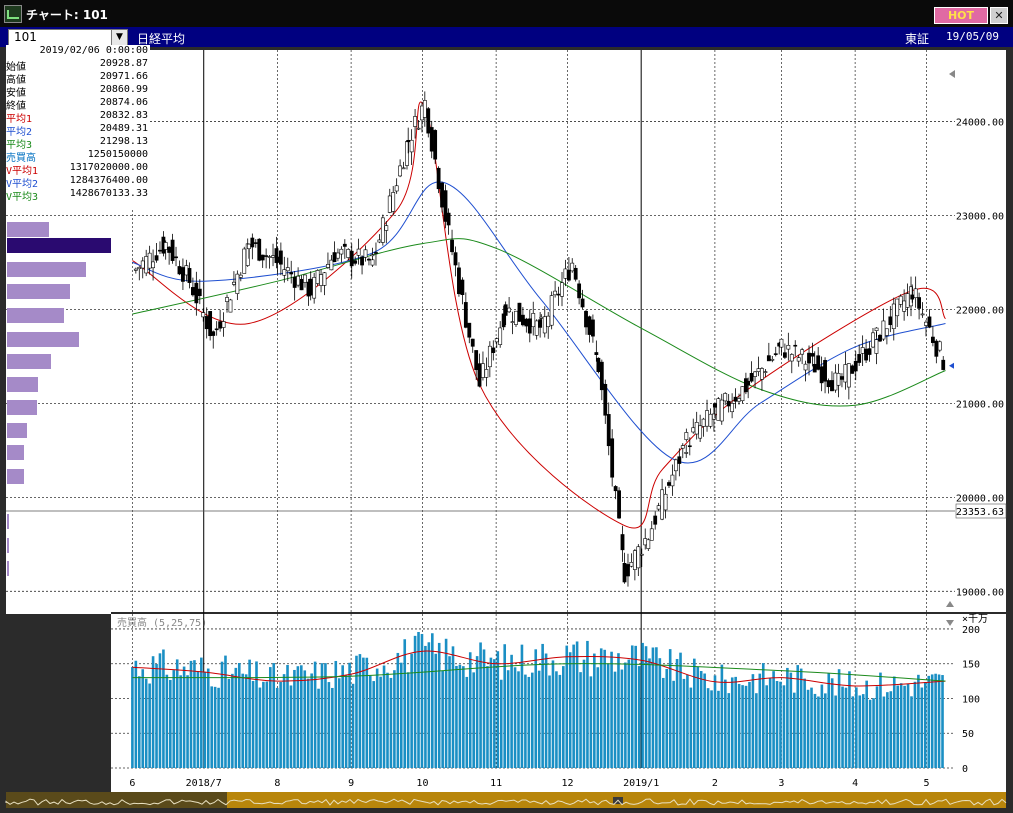  Describe the element at coordinates (123, 89) in the screenshot. I see `info-value: 20860.99` at that location.